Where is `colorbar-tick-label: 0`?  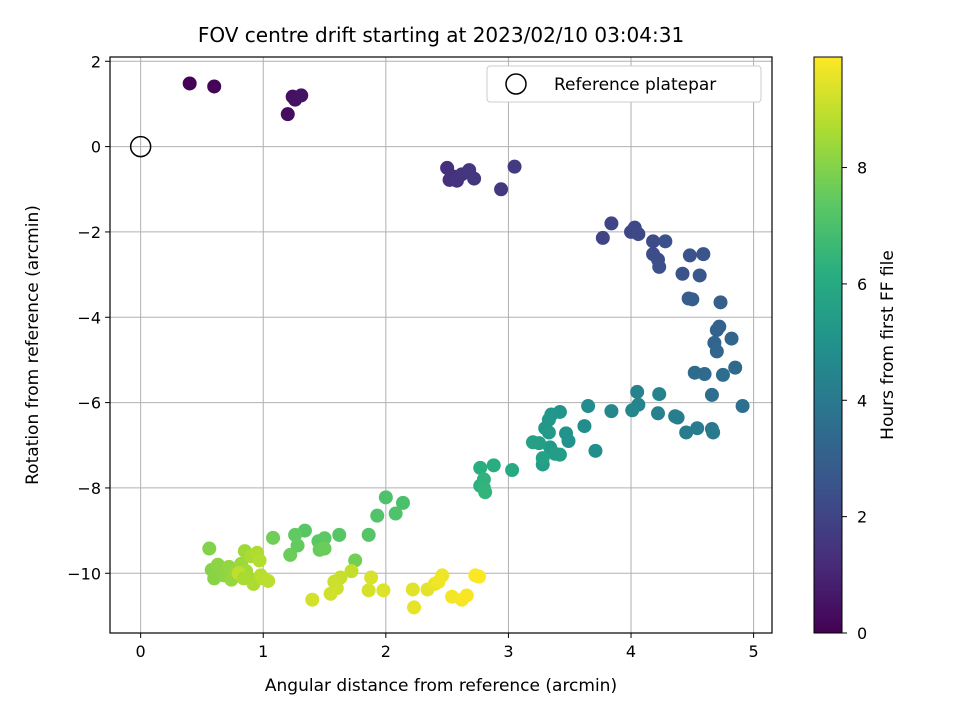 colorbar-tick-label: 0 is located at coordinates (862, 633).